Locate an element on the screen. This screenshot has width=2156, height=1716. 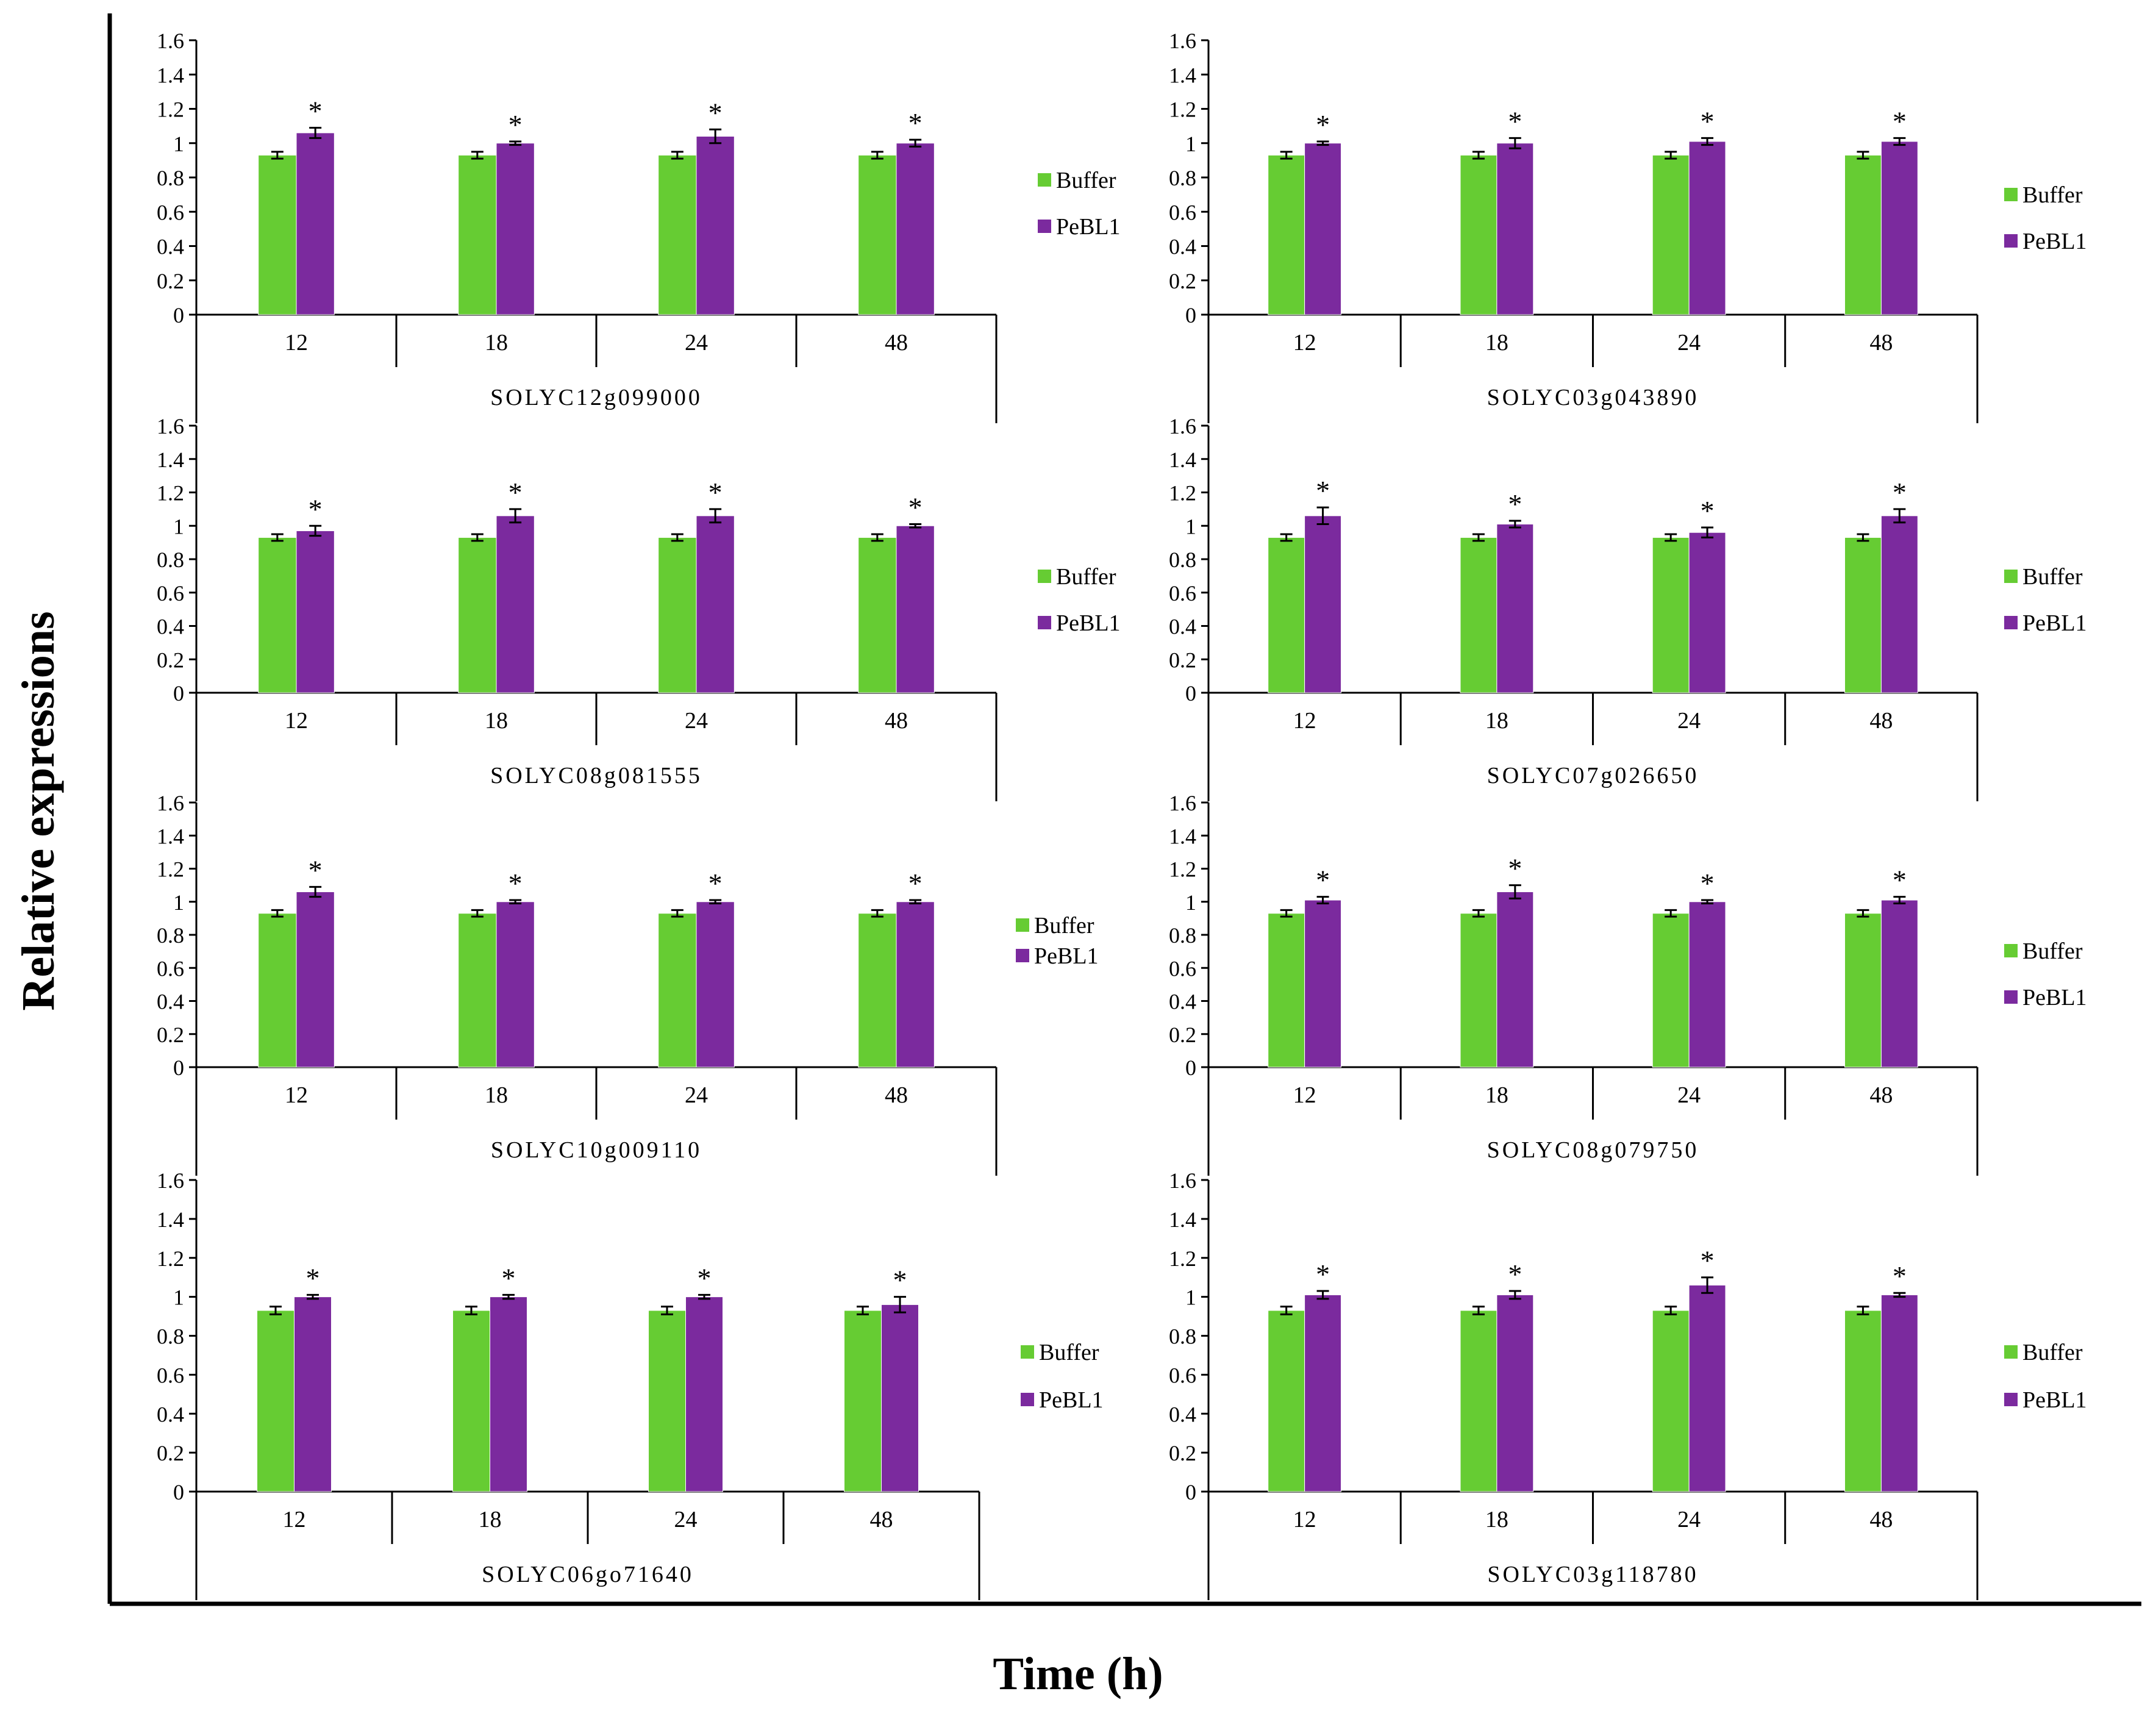
panel-gene-label: SOLYC03g118780 is located at coordinates (1592, 1575).